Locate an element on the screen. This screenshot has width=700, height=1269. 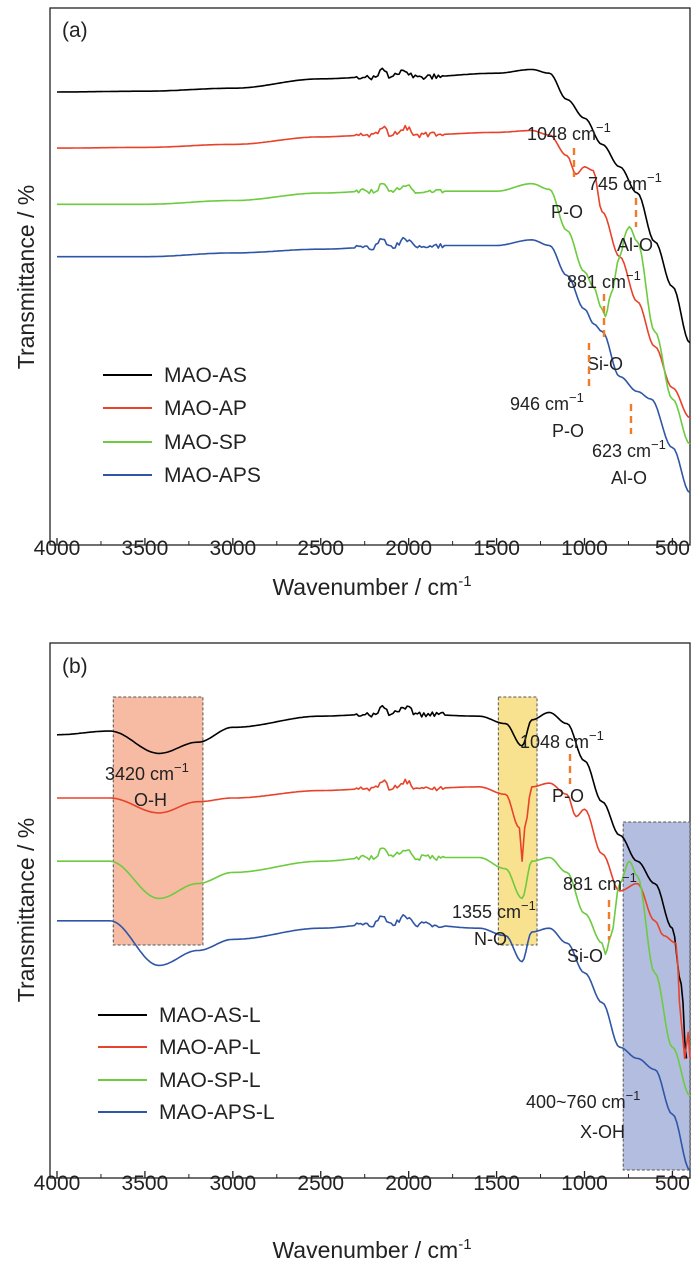
legend: MAO-AS-L MAO-AP-L MAO-SP-L MAO-APS-L is located at coordinates (186, 1064).